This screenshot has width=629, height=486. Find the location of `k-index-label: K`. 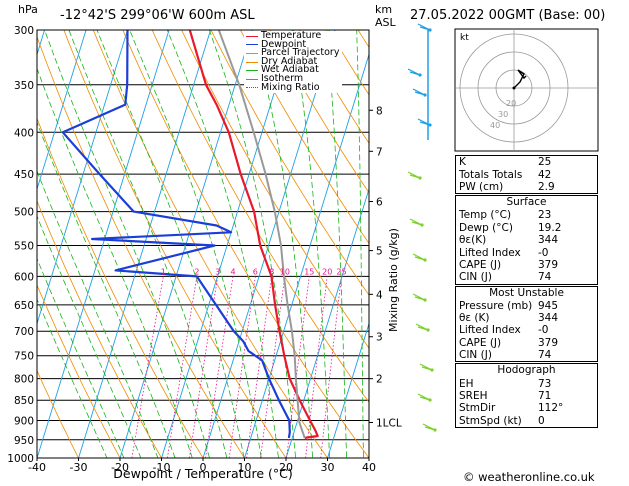

k-index-label: K is located at coordinates (462, 162).